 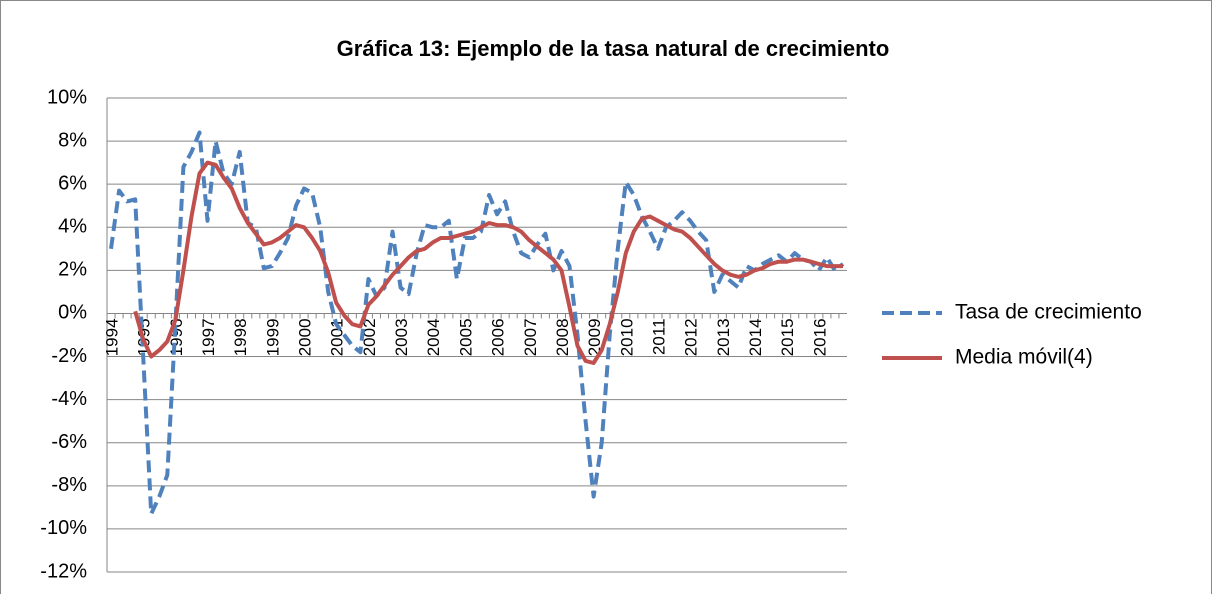 What do you see at coordinates (69, 485) in the screenshot?
I see `y-tick-label: -8%` at bounding box center [69, 485].